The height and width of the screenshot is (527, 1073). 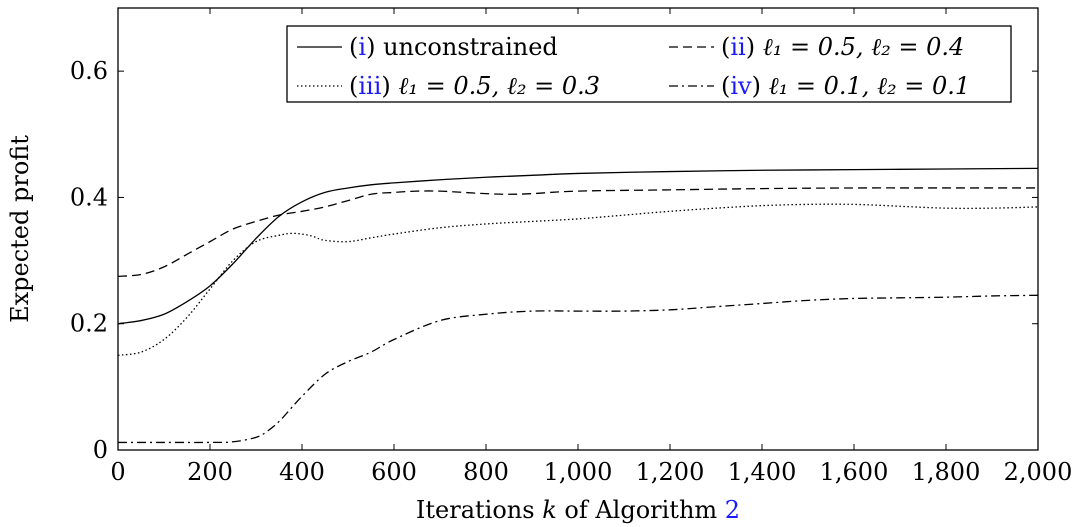 I want to click on x-tick-label: 0, so click(x=117, y=472).